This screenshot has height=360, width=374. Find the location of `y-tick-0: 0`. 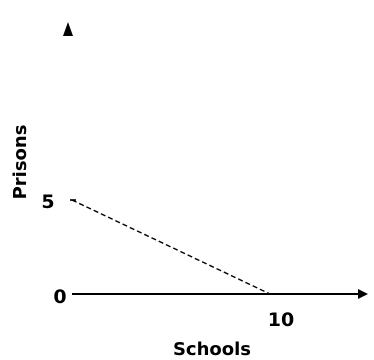

y-tick-0: 0 is located at coordinates (59, 297).